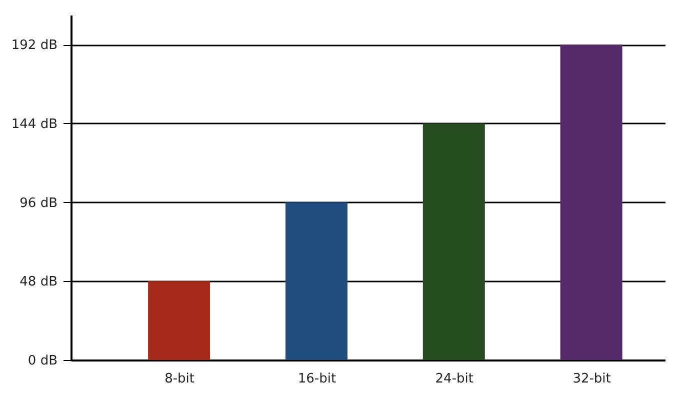 The height and width of the screenshot is (405, 691). What do you see at coordinates (34, 46) in the screenshot?
I see `y-tick-label: 192 dB` at bounding box center [34, 46].